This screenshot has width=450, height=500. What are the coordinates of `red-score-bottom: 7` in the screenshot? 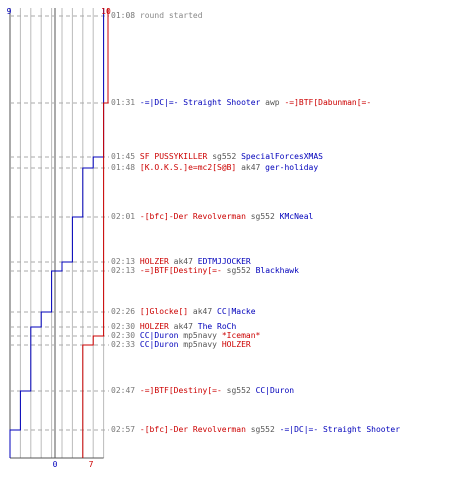 It's located at (91, 464).